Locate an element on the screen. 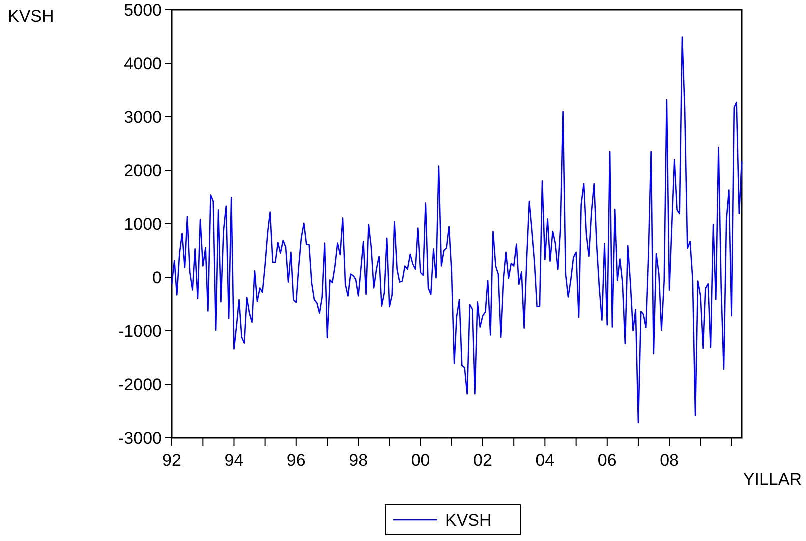 This screenshot has width=806, height=541. x-tick-label: 94 is located at coordinates (234, 460).